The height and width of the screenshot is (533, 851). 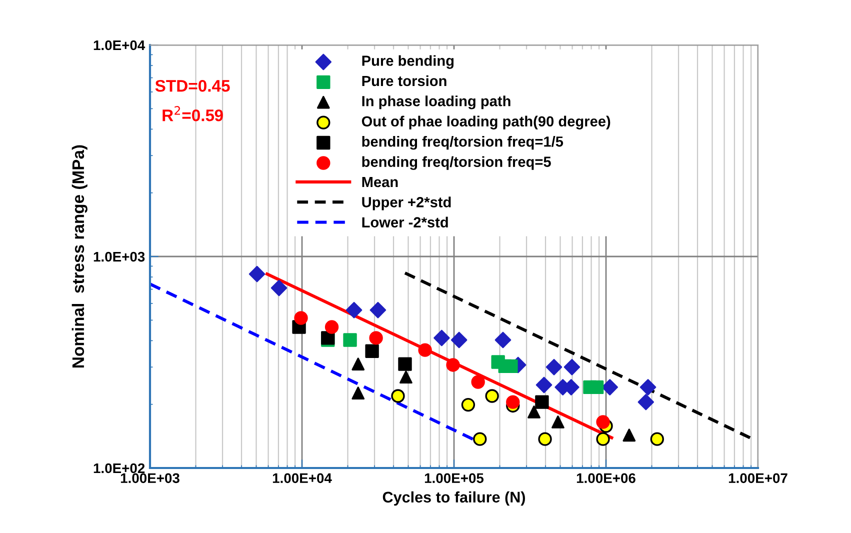 I want to click on x-tick-label: 1.00E+03, so click(x=150, y=478).